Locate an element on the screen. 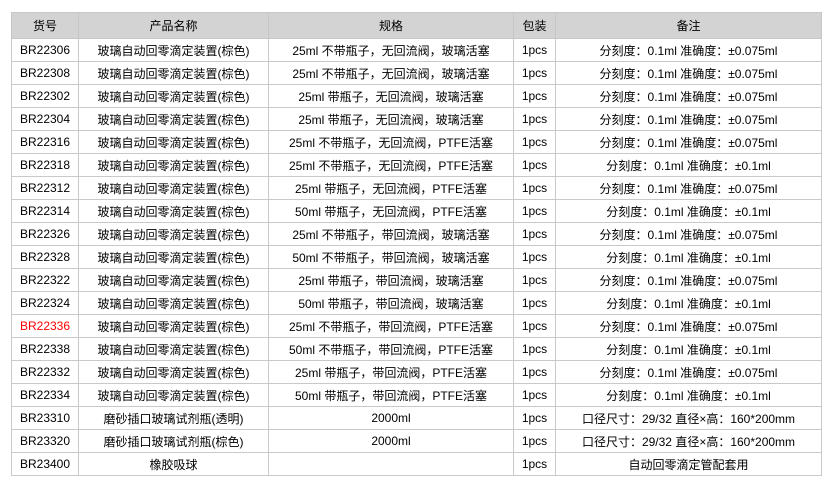 The width and height of the screenshot is (838, 481). cell-spec is located at coordinates (391, 464).